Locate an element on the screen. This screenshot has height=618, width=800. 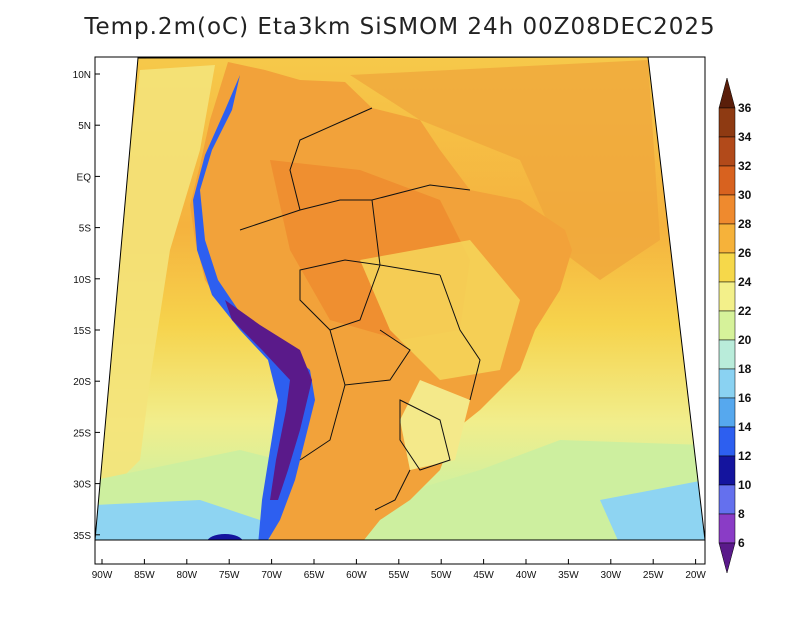
colorbar-bottom-arrow is located at coordinates (727, 558).